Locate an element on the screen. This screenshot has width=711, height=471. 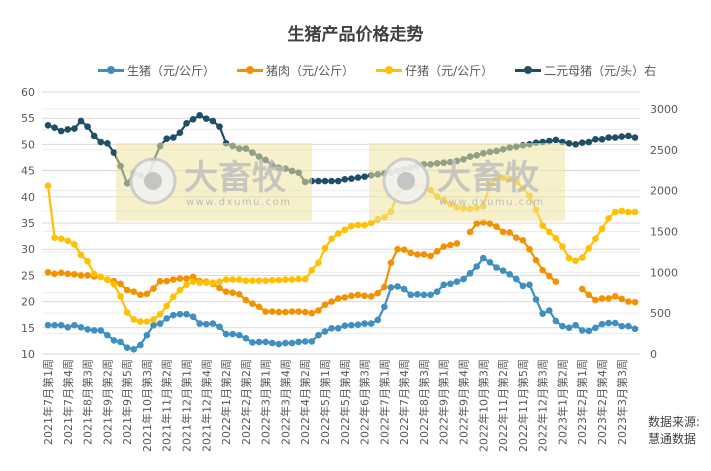
x-tick-label: 2022年9月第1周 is located at coordinates (444, 402).